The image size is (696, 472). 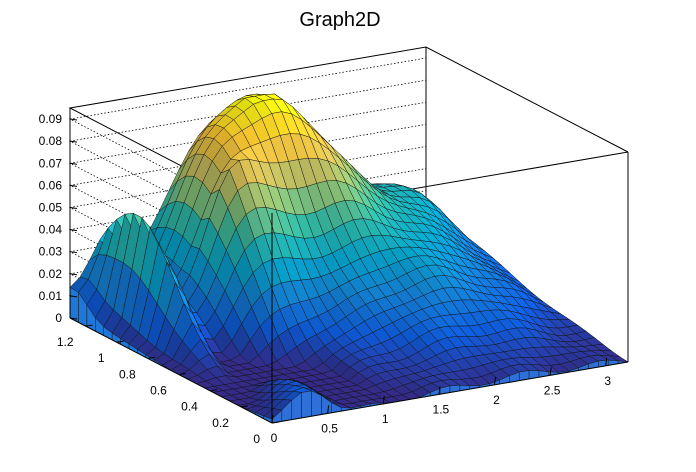 I want to click on x-tick-label: 3, so click(x=607, y=381).